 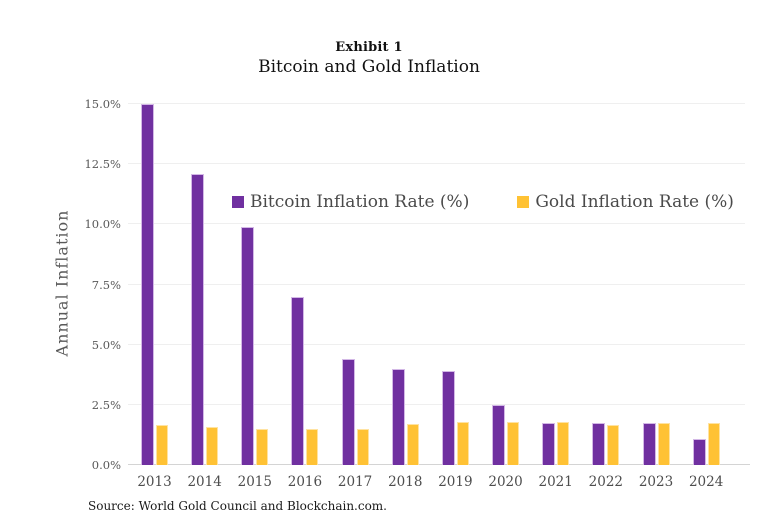 What do you see at coordinates (262, 446) in the screenshot?
I see `gold-bar-2015` at bounding box center [262, 446].